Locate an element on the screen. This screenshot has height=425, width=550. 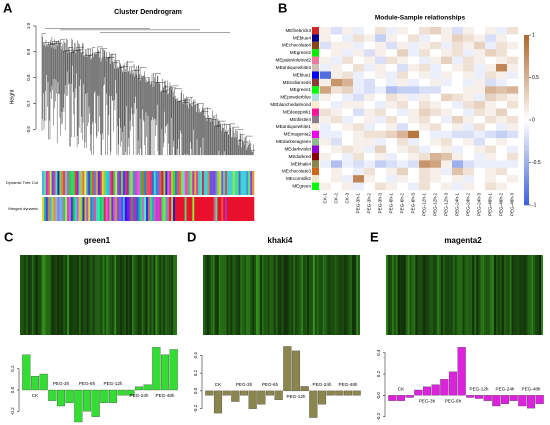
y-axis-label: Height is located at coordinates (12, 96).